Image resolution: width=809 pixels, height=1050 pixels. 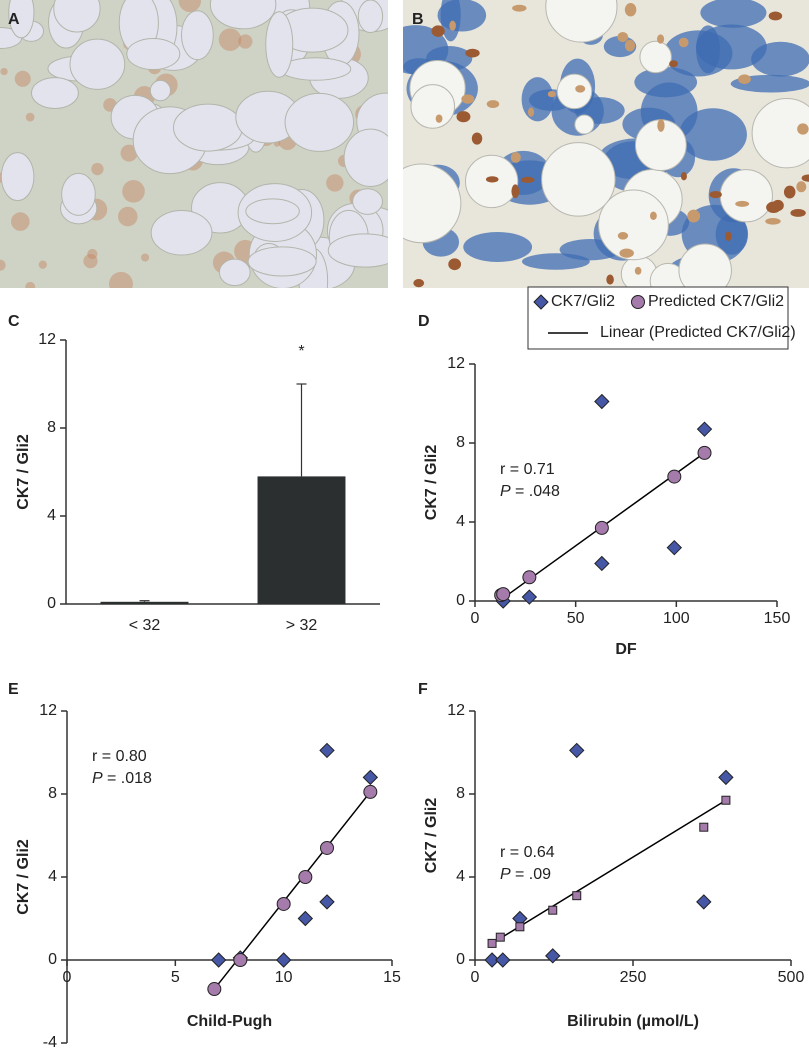 I want to click on stat-p-value: = .048, so click(x=537, y=491).